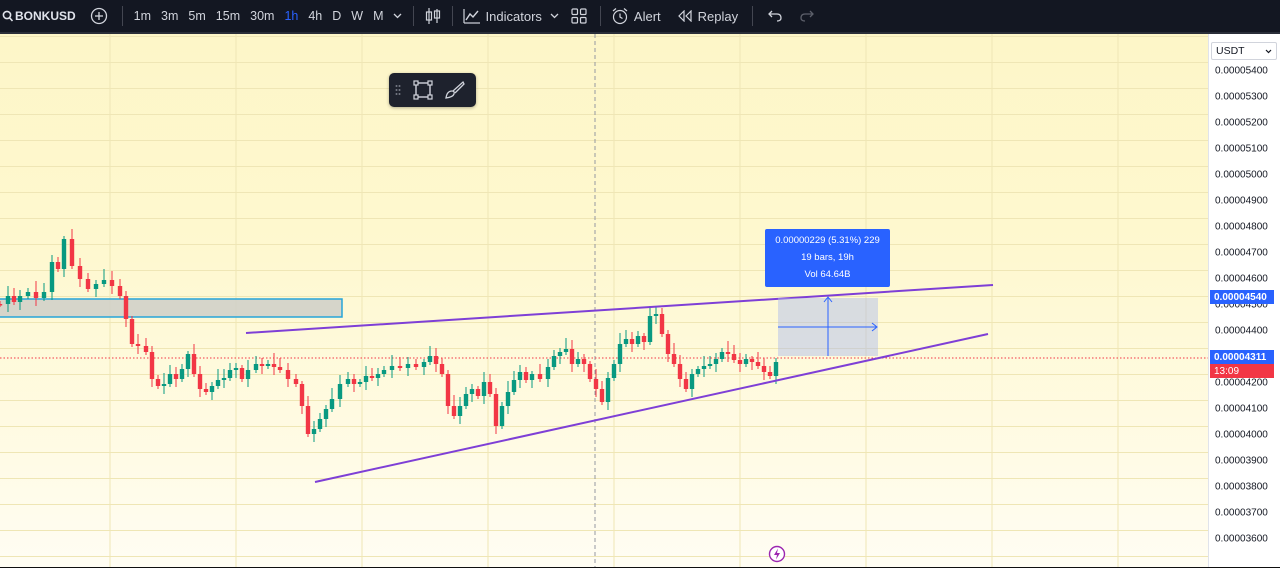 This screenshot has height=568, width=1280. What do you see at coordinates (262, 16) in the screenshot?
I see `interval-30m: 30m` at bounding box center [262, 16].